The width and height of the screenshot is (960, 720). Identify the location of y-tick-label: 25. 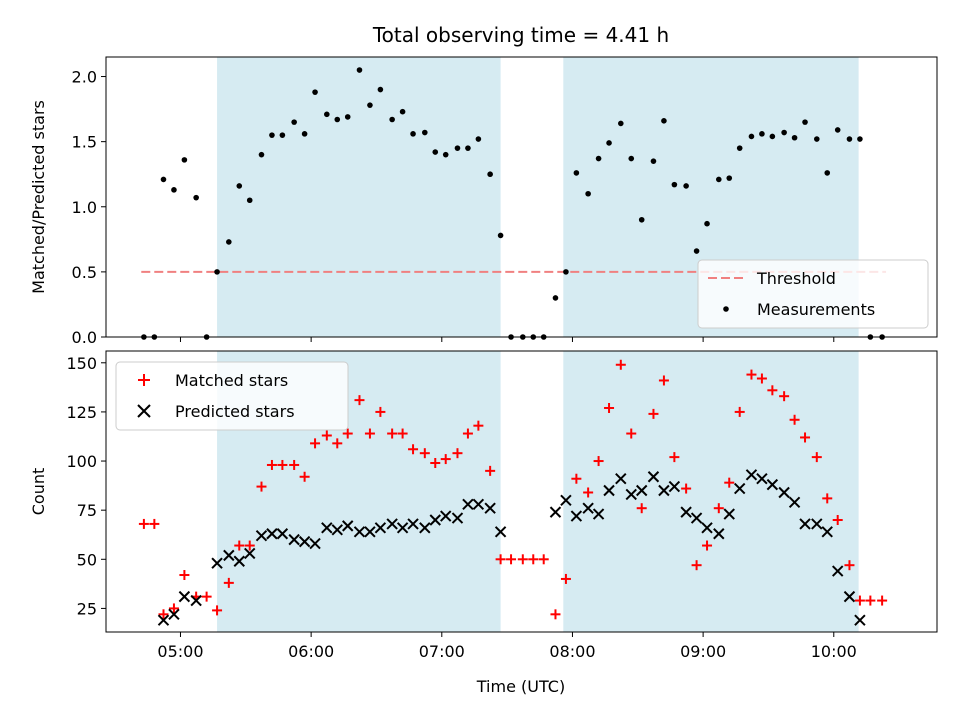
(87, 608).